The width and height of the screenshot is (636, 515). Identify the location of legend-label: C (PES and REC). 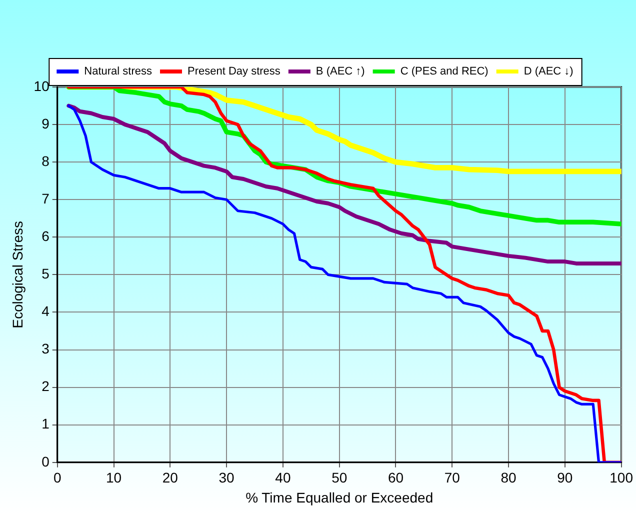
(444, 72).